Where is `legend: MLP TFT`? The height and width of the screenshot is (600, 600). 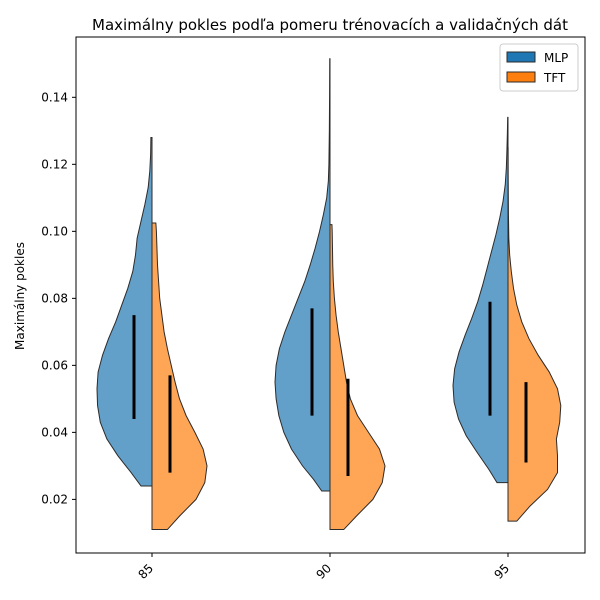
legend: MLP TFT is located at coordinates (539, 67).